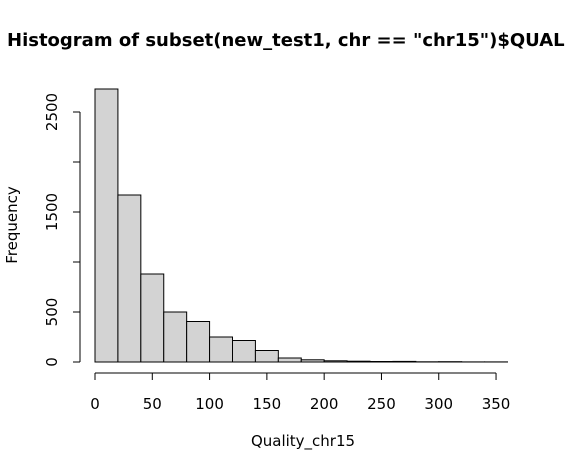 The height and width of the screenshot is (471, 567). I want to click on x-tick-label-250: 250, so click(381, 404).